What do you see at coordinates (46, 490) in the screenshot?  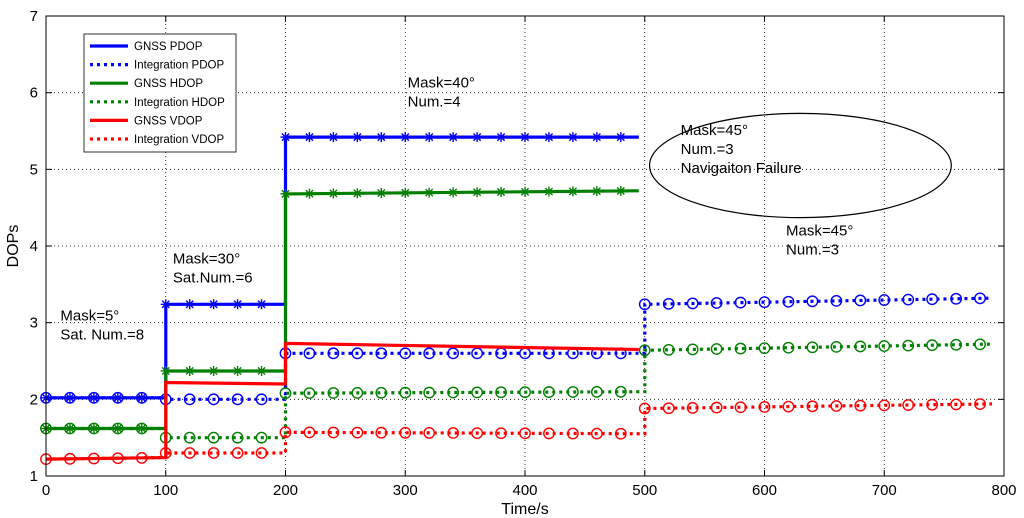 I see `x-tick-label: 0` at bounding box center [46, 490].